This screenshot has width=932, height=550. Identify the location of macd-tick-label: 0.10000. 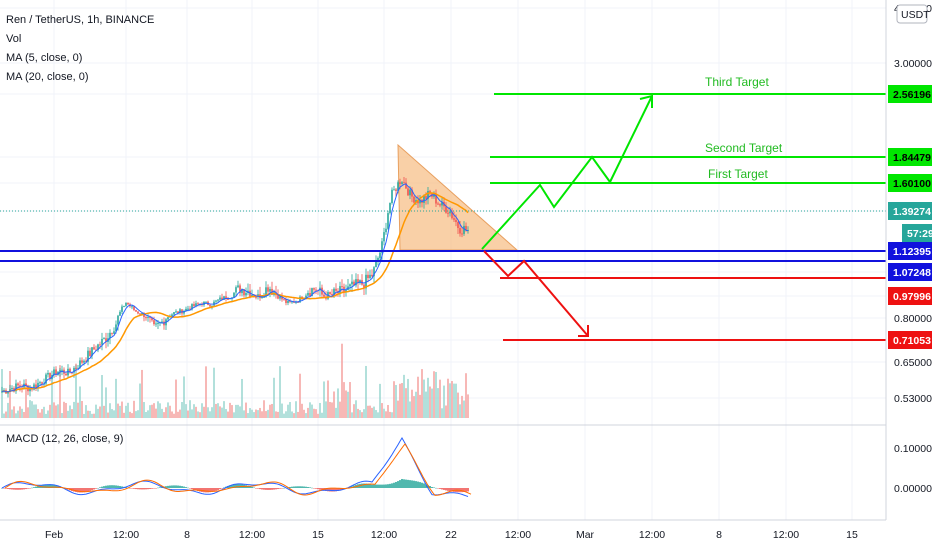
(913, 449).